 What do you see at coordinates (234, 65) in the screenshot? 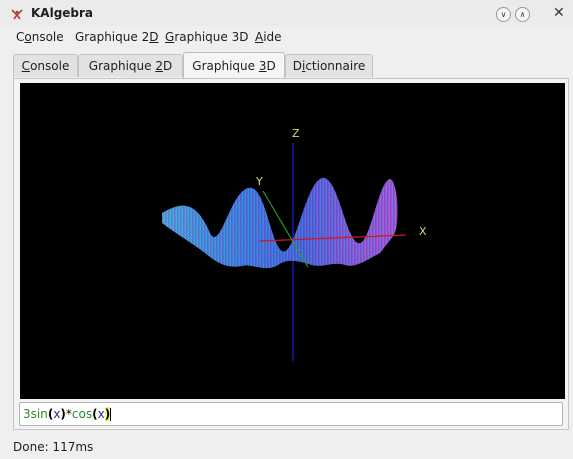
I see `tab-graphique-3d: Graphique 3D` at bounding box center [234, 65].